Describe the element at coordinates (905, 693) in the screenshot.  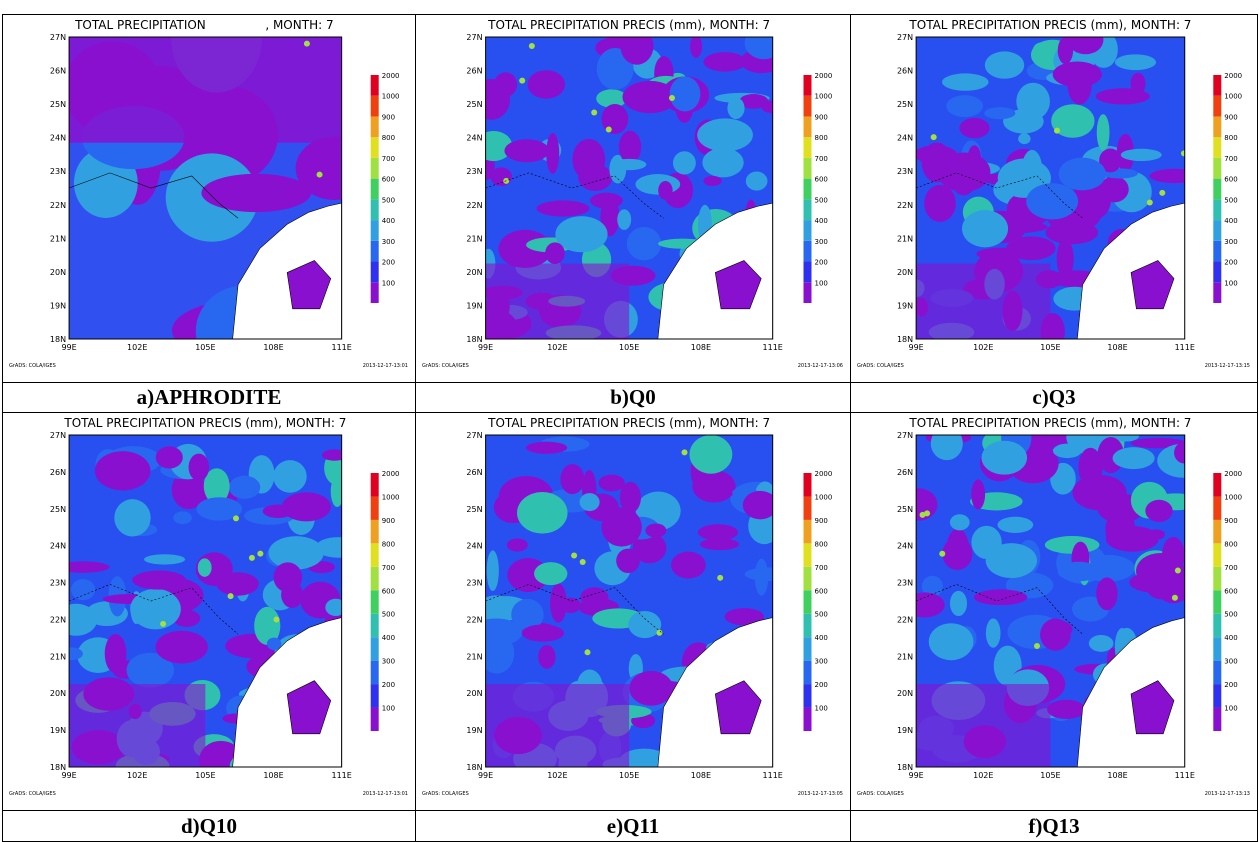
I see `lat-label: 20N` at that location.